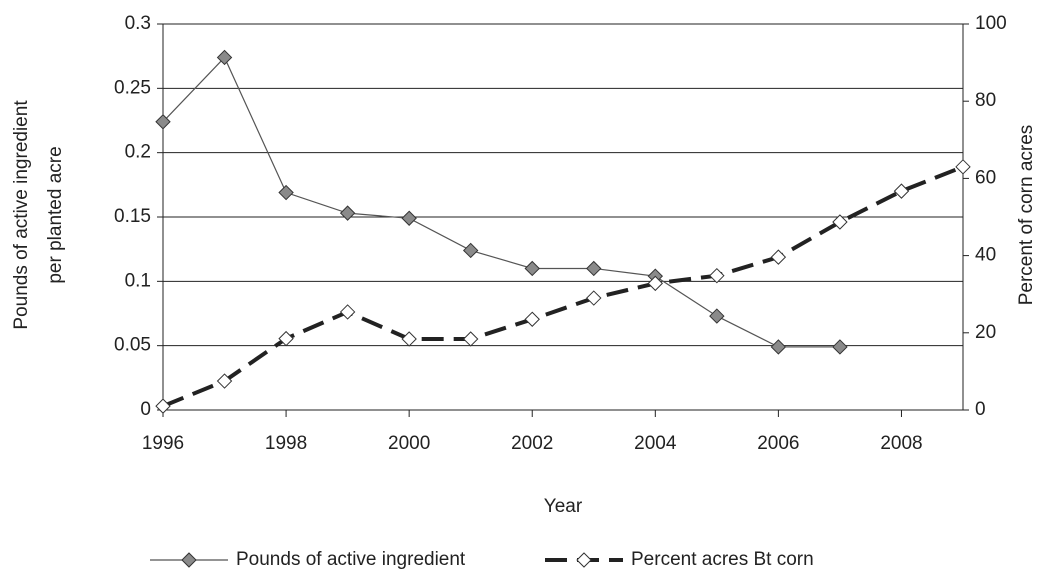  I want to click on legend-label: Percent acres Bt corn, so click(722, 559).